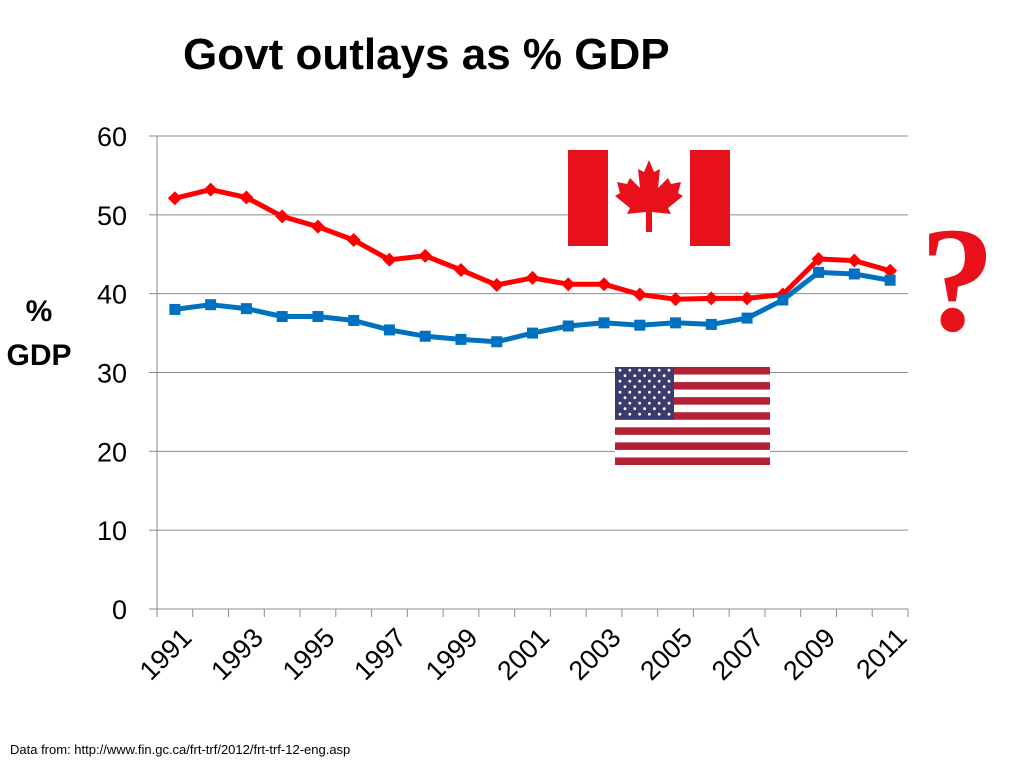 The image size is (1024, 768). I want to click on y-tick-label: 60, so click(112, 137).